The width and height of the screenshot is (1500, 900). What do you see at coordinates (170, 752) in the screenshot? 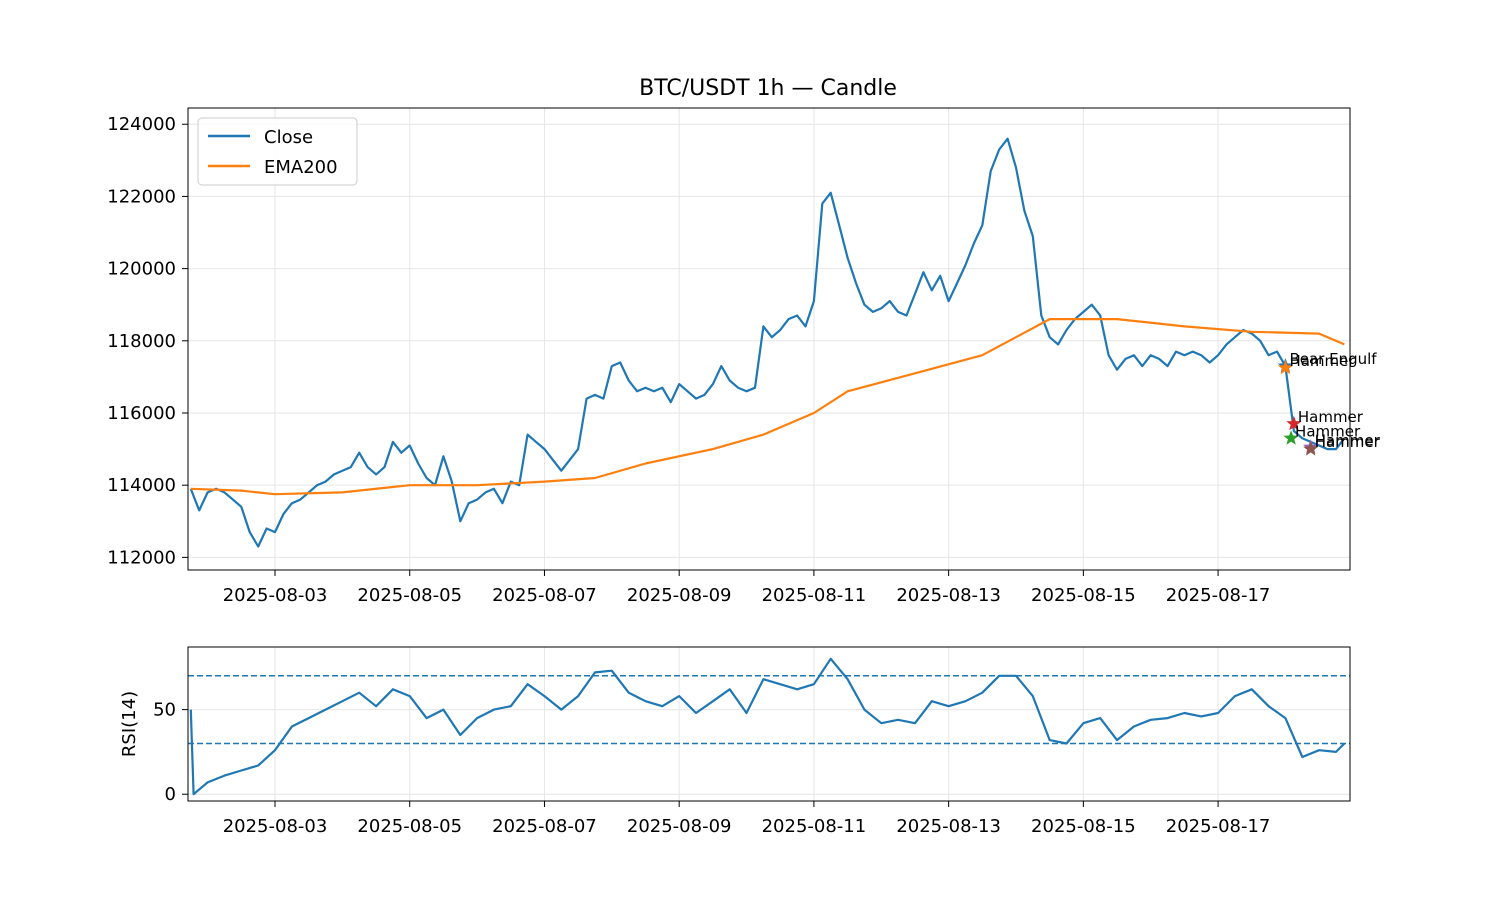
I see `rsi-y-ticks: 0 50` at bounding box center [170, 752].